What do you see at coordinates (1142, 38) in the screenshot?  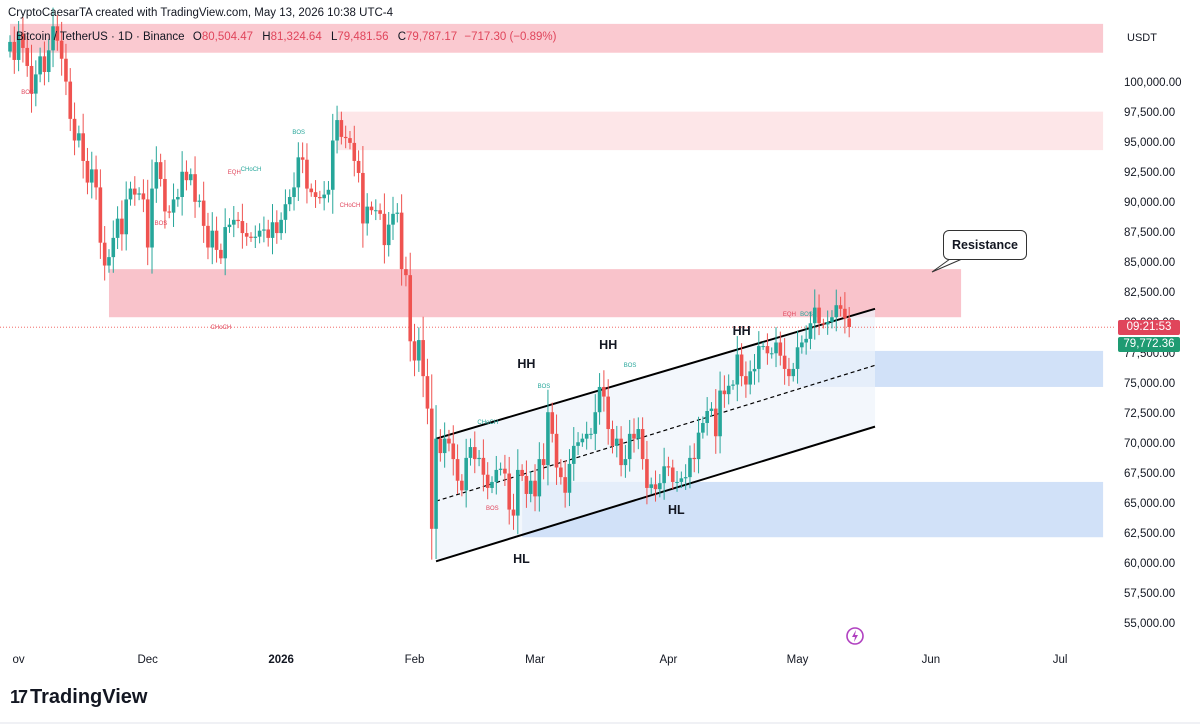 I see `currency-label: USDT` at bounding box center [1142, 38].